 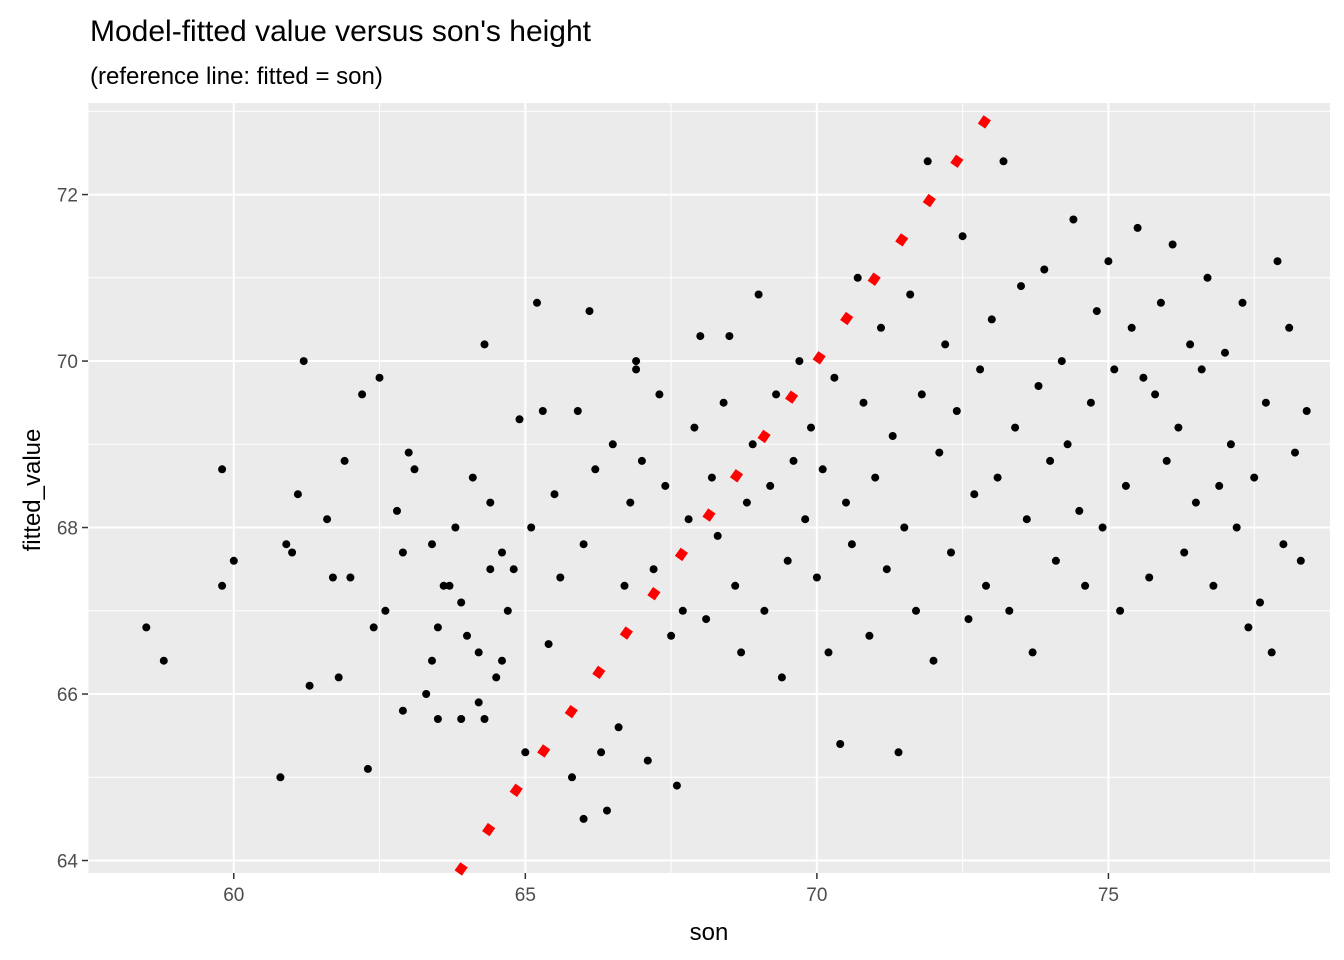 I want to click on y-tick-label: 64, so click(x=68, y=862).